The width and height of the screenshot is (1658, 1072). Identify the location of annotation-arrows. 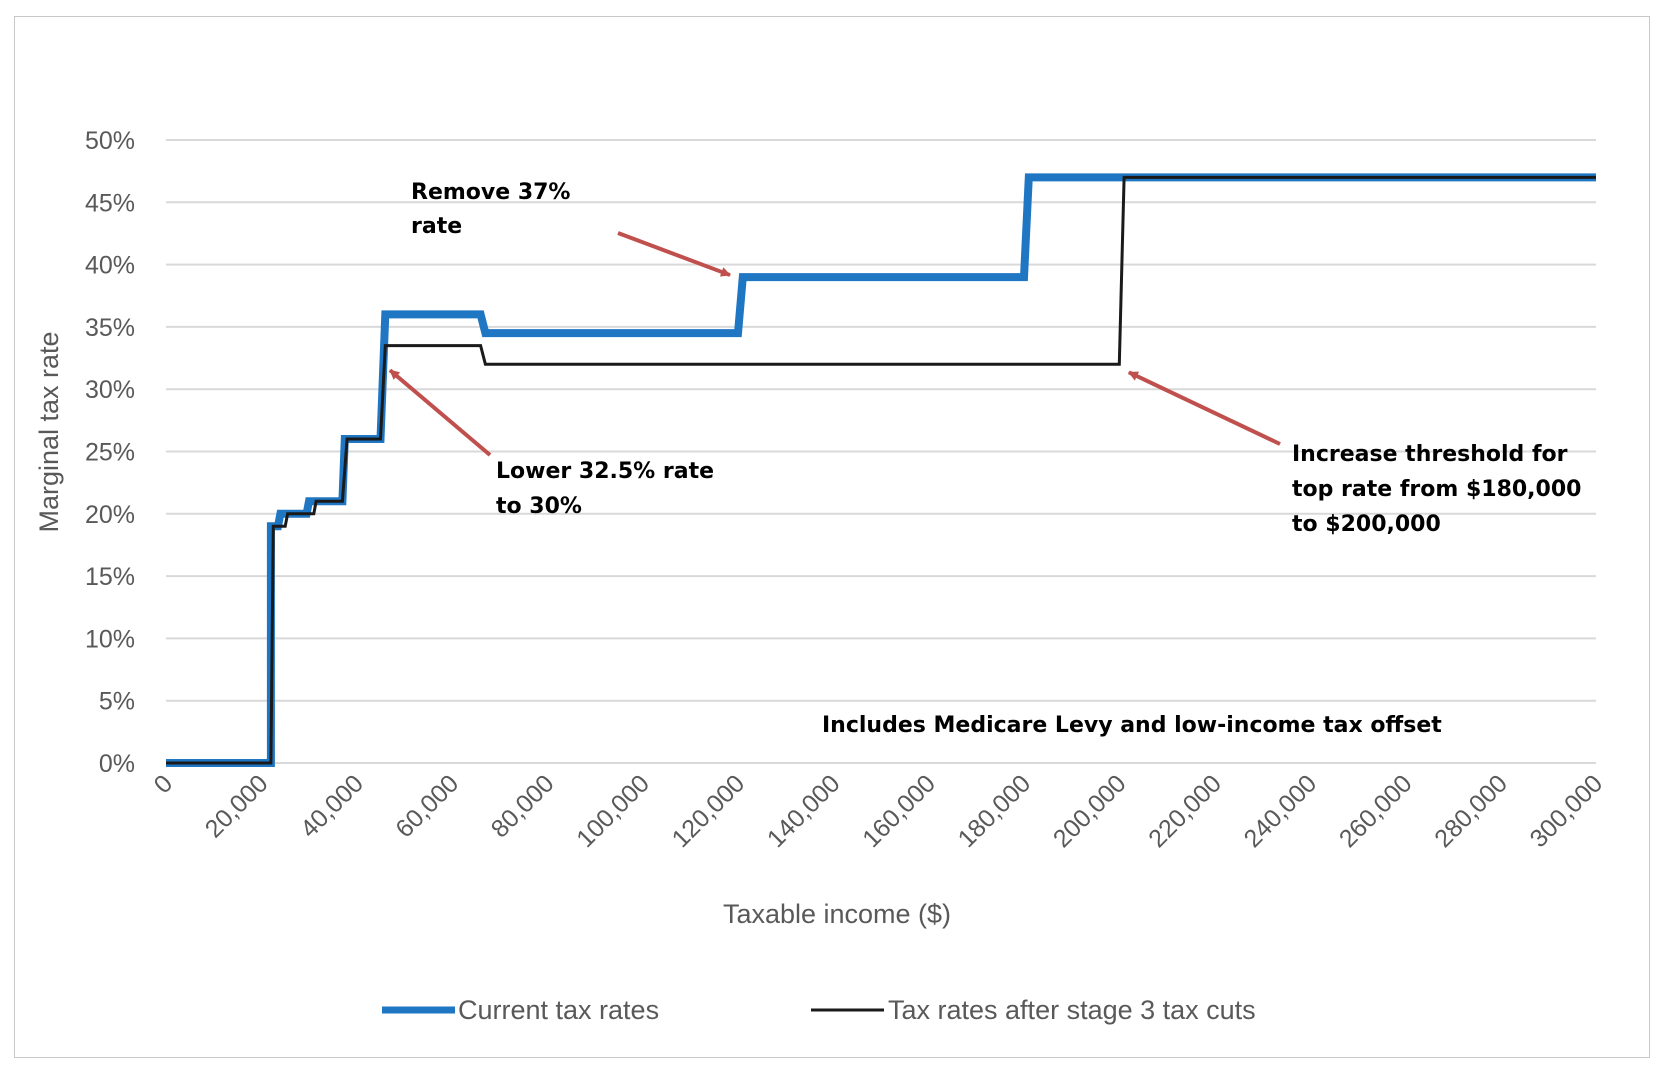
(834, 344).